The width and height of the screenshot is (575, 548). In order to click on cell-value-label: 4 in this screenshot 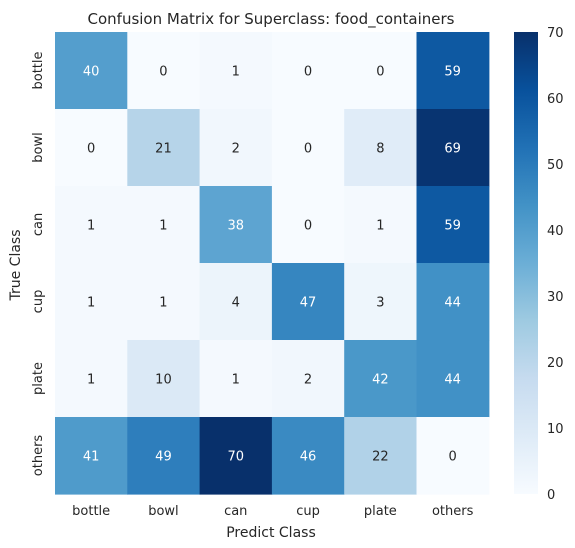, I will do `click(236, 303)`.